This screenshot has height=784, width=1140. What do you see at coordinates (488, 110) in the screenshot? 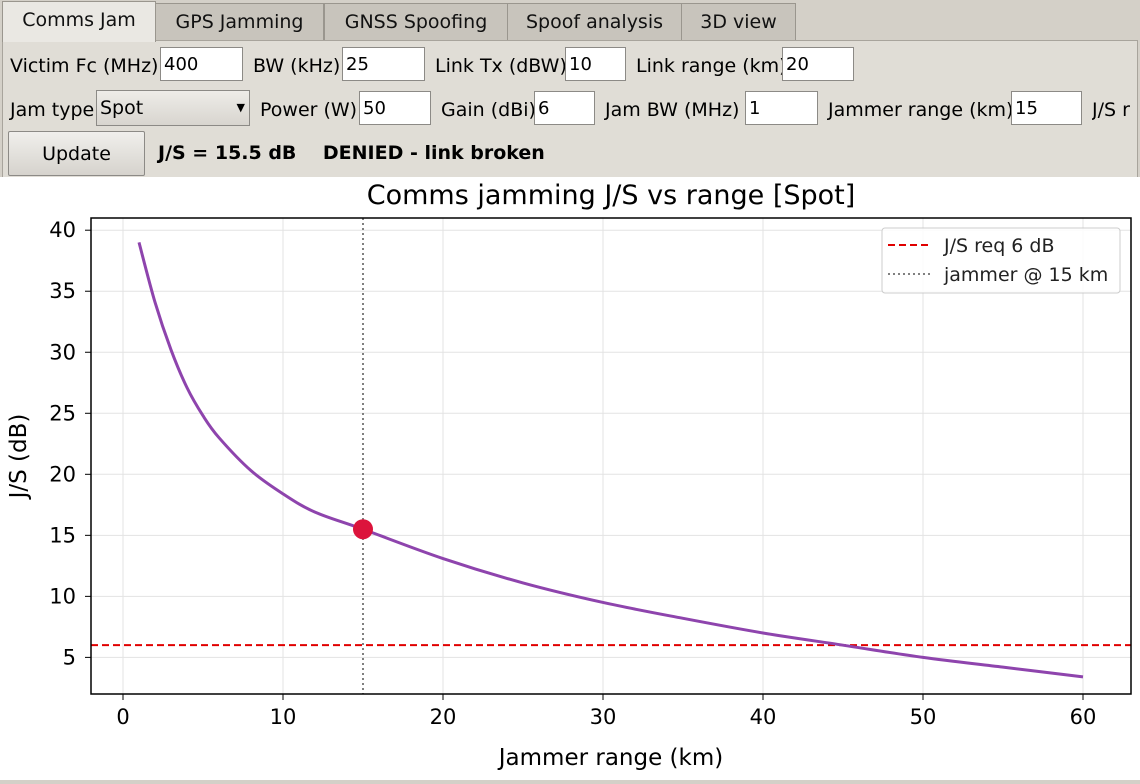
I see `gain-label: Gain (dBi)` at bounding box center [488, 110].